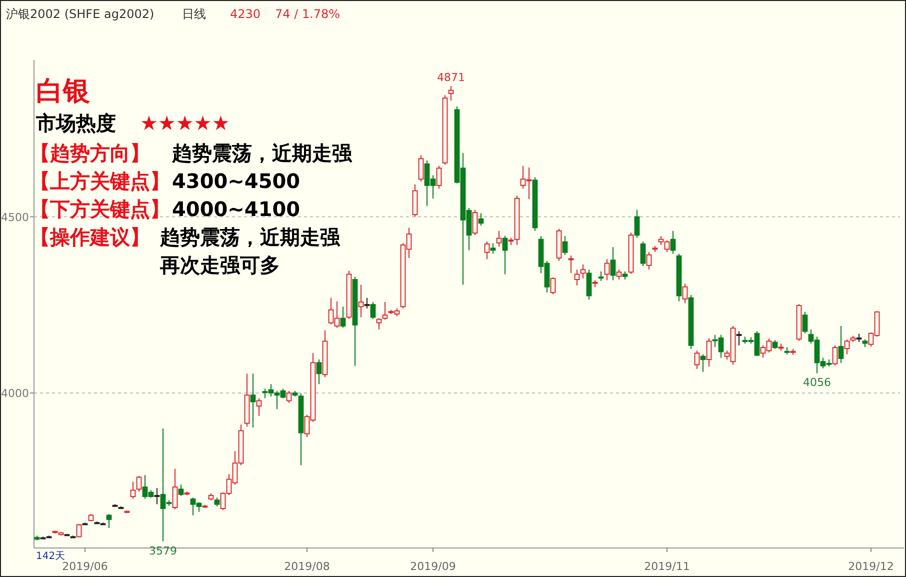 The height and width of the screenshot is (577, 906). I want to click on annotation: ★★★★★, so click(185, 123).